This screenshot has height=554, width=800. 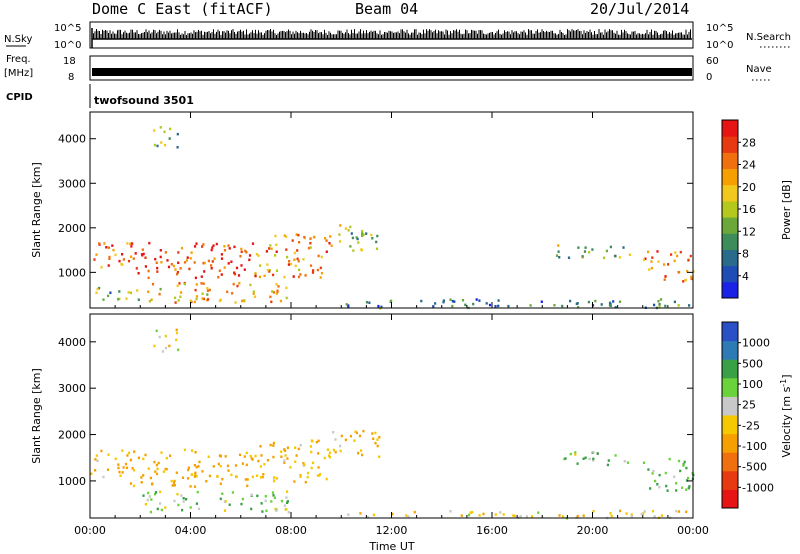 What do you see at coordinates (392, 72) in the screenshot?
I see `freq-band` at bounding box center [392, 72].